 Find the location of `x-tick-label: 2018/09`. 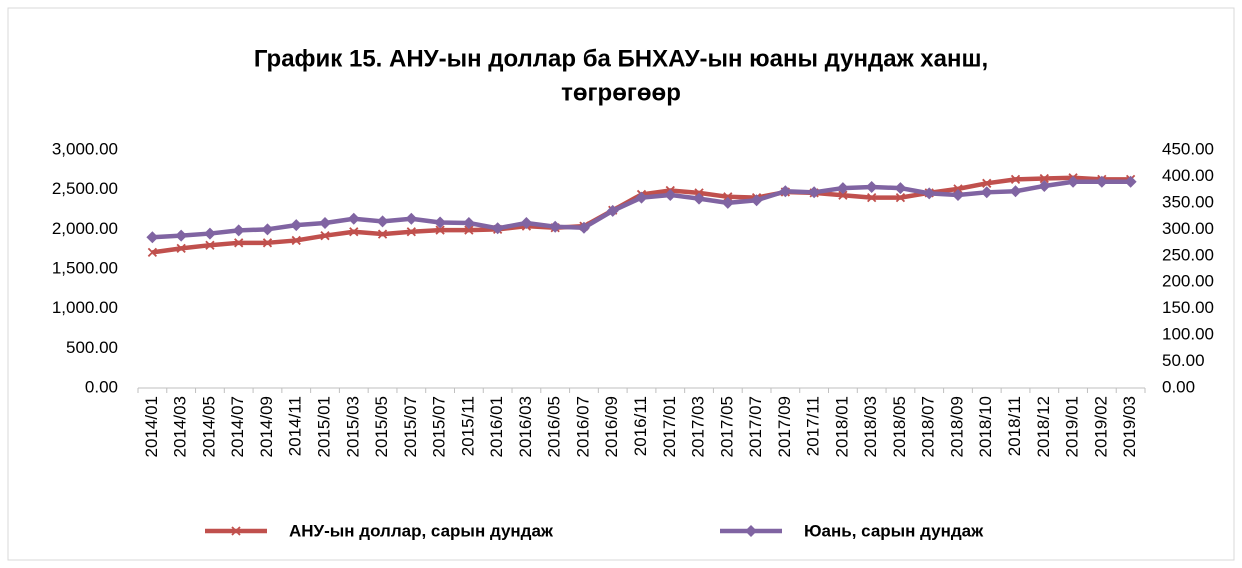

x-tick-label: 2018/09 is located at coordinates (956, 426).